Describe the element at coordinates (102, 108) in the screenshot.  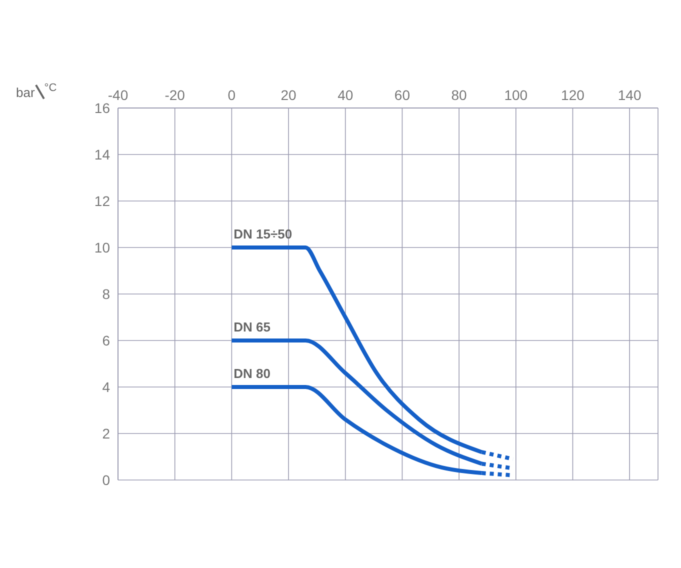
I see `y-tick-label: 16` at that location.